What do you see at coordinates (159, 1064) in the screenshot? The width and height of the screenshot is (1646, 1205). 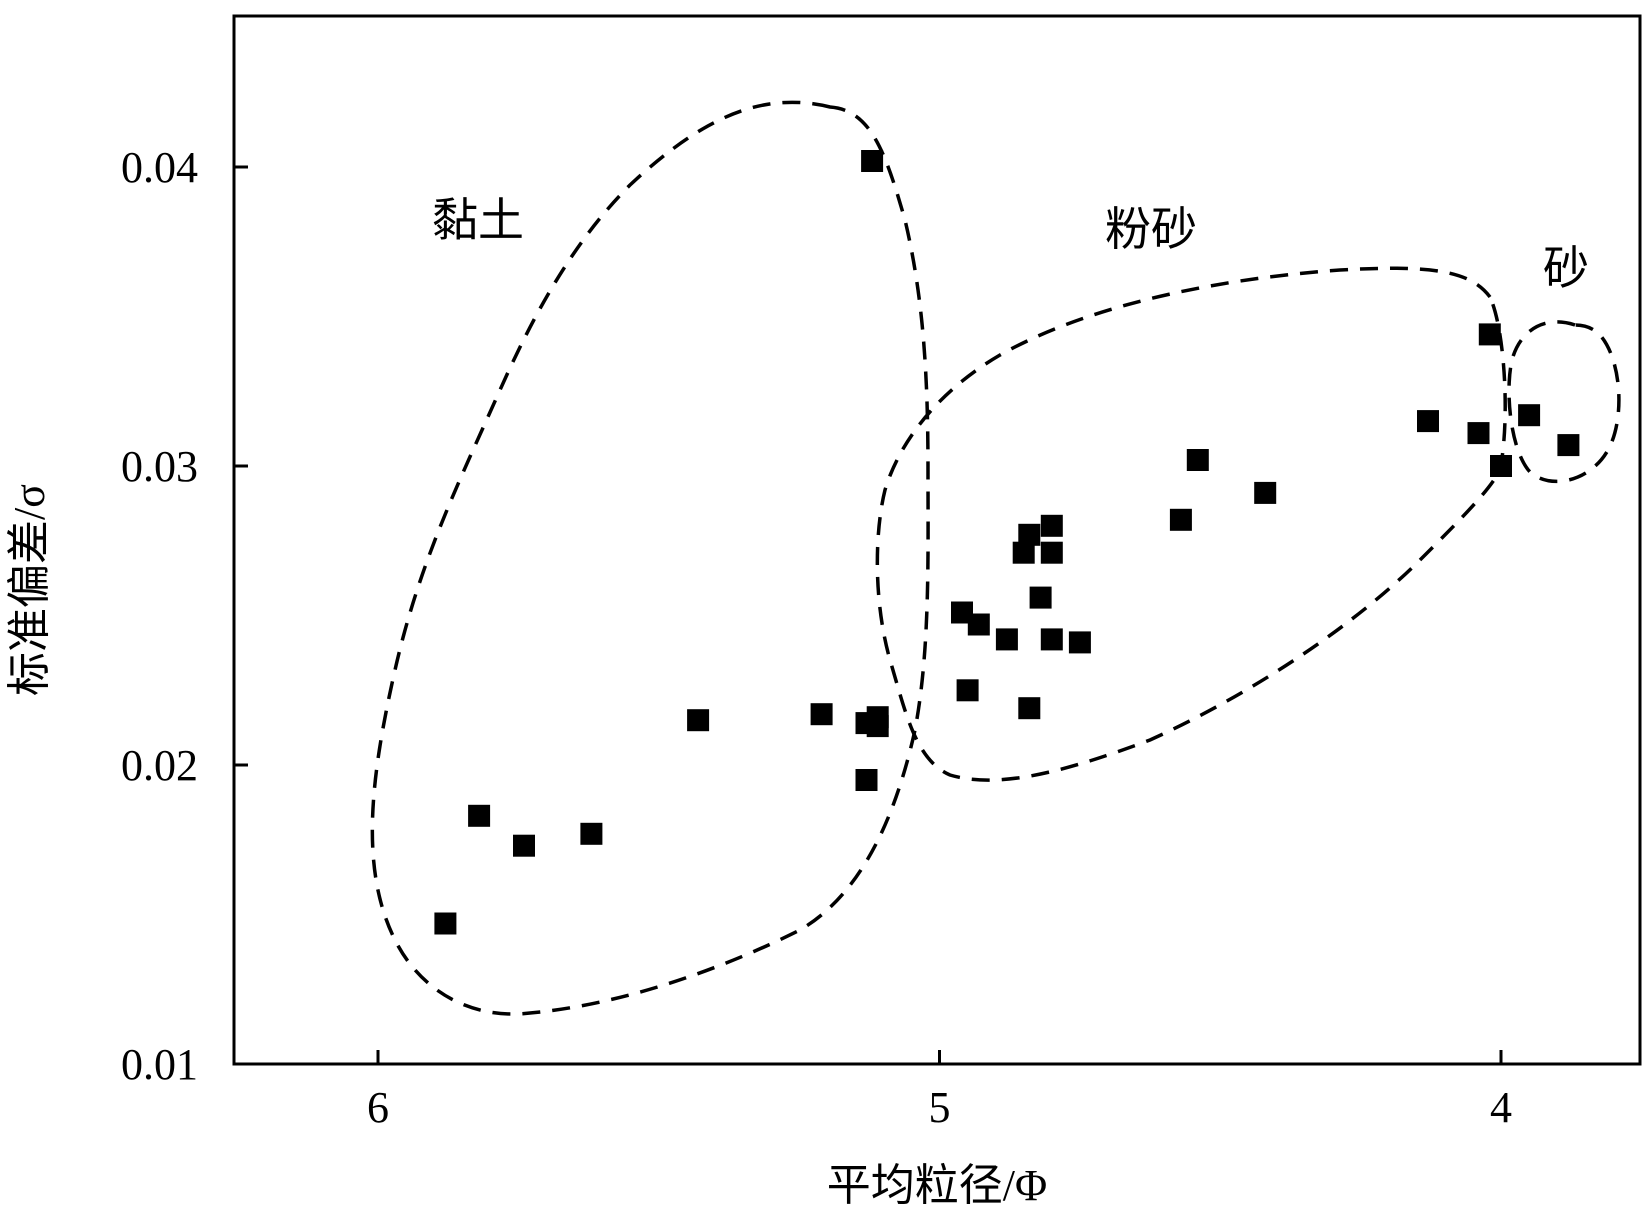 I see `y-tick-label: 0.01` at bounding box center [159, 1064].